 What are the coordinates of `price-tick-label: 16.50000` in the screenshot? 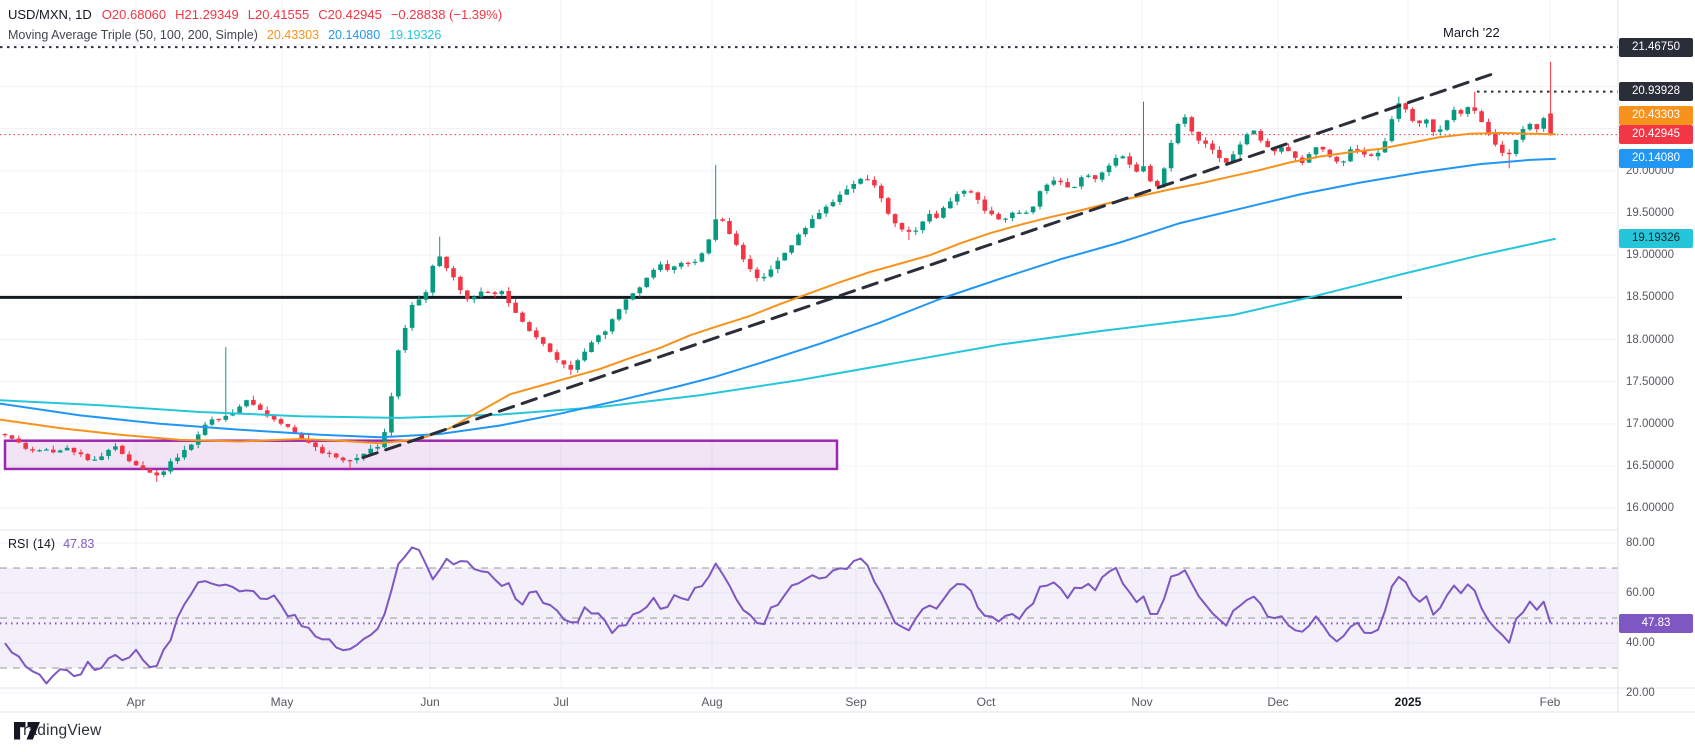 It's located at (1650, 466).